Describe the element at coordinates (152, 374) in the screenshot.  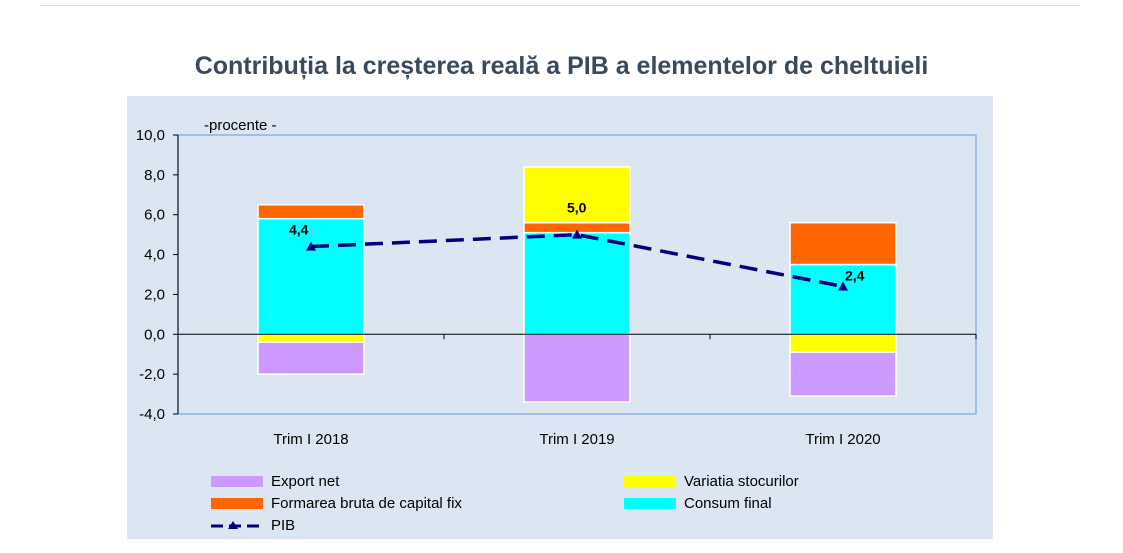
I see `y-tick-label: -2,0` at that location.